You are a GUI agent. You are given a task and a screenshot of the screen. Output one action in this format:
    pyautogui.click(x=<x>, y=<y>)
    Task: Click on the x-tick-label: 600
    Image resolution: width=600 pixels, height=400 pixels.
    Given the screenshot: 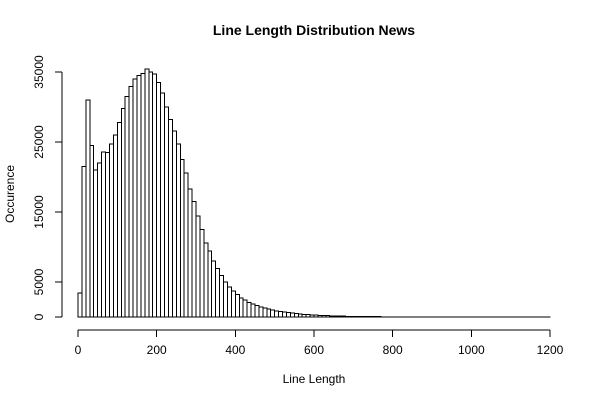 What is the action you would take?
    pyautogui.click(x=314, y=350)
    